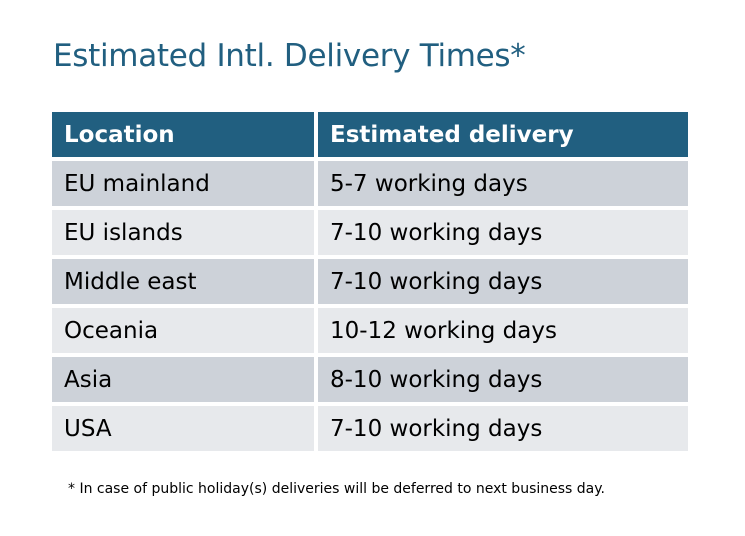 The width and height of the screenshot is (745, 536). I want to click on location-cell: Oceania, so click(183, 330).